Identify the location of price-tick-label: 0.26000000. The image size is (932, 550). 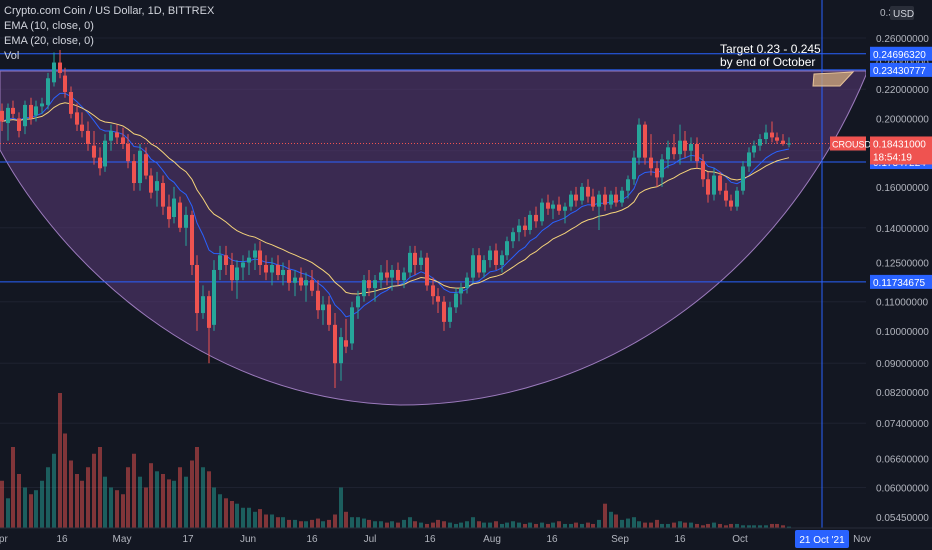
(902, 39).